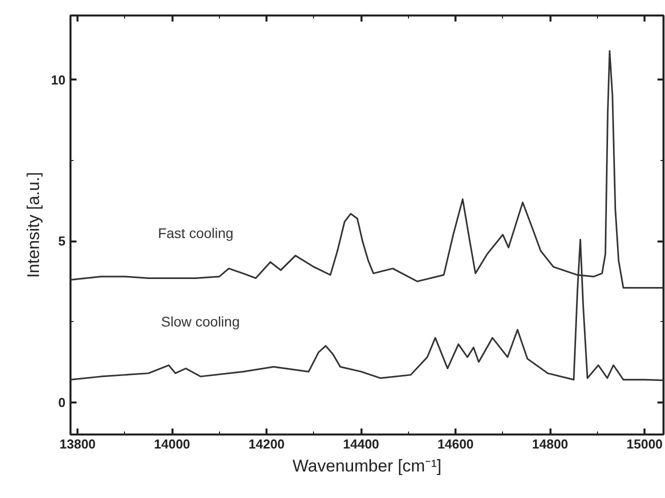 The height and width of the screenshot is (498, 665). What do you see at coordinates (58, 80) in the screenshot?
I see `y-tick-label: 10` at bounding box center [58, 80].